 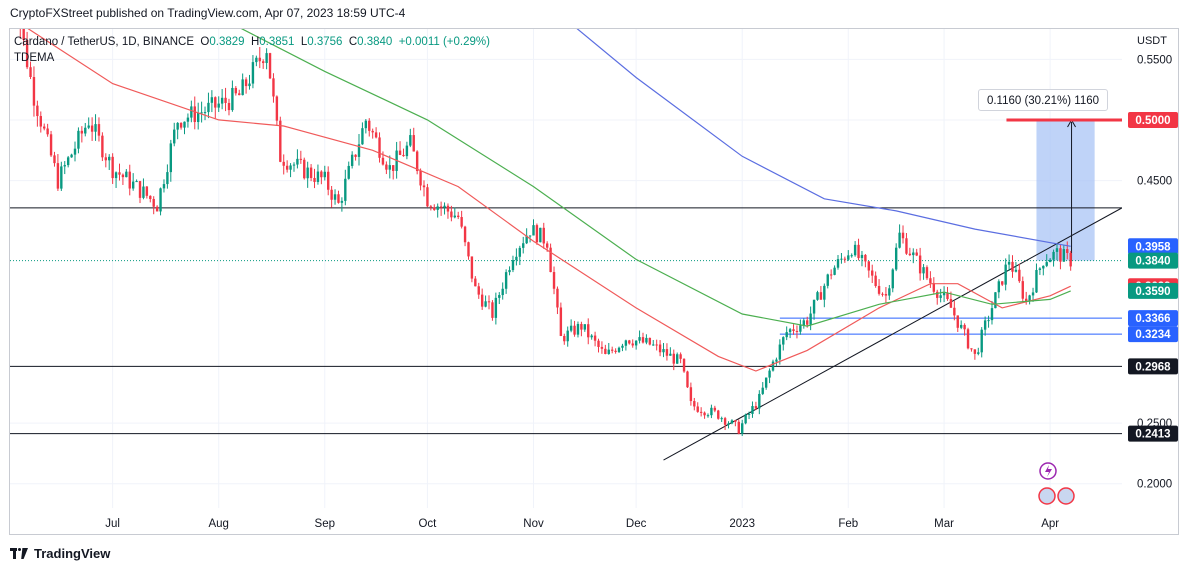 I want to click on x-tick-label: Sep, so click(x=325, y=524).